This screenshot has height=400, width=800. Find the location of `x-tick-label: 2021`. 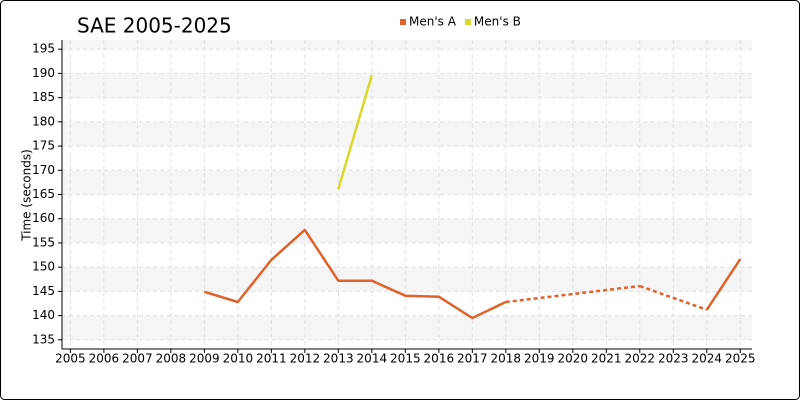

x-tick-label: 2021 is located at coordinates (606, 359).